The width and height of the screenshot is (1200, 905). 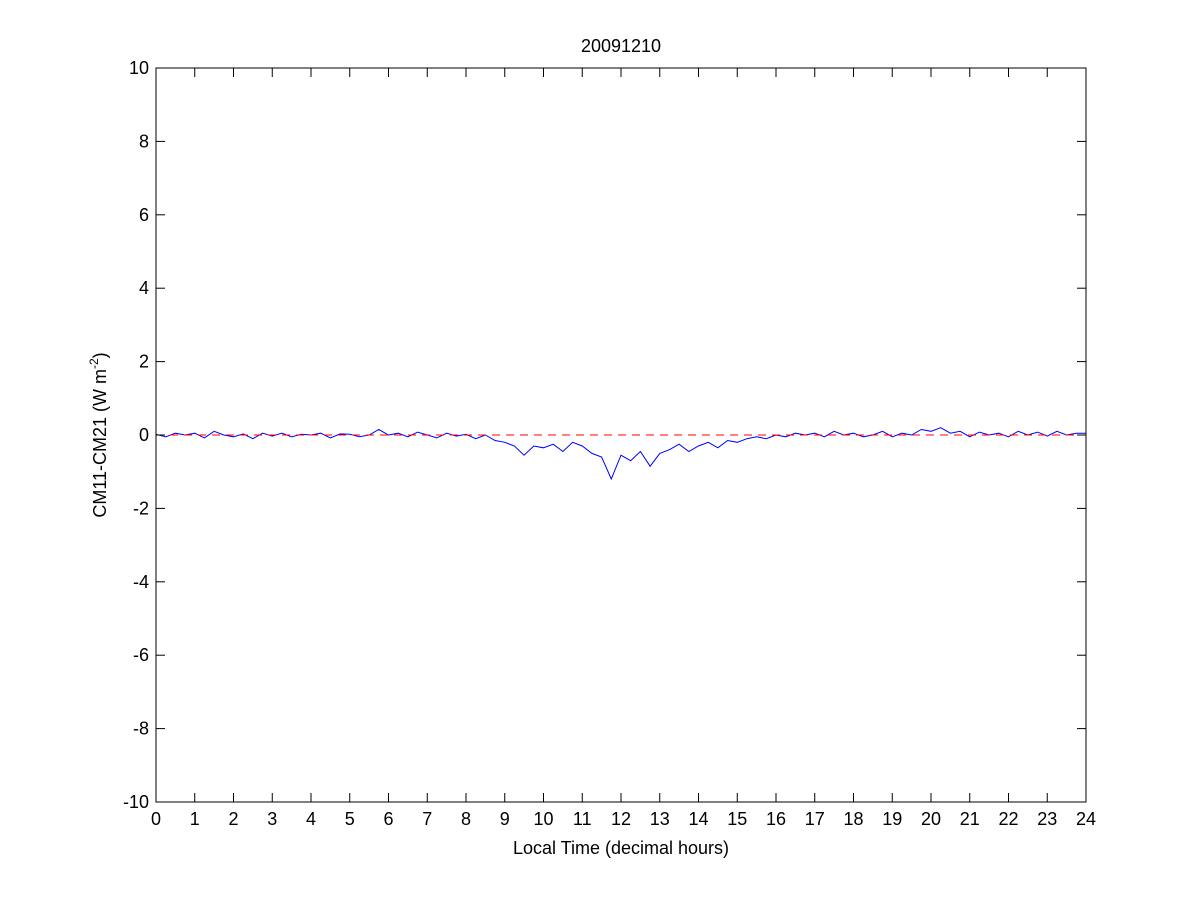 I want to click on x-tick-label: 6, so click(x=388, y=819).